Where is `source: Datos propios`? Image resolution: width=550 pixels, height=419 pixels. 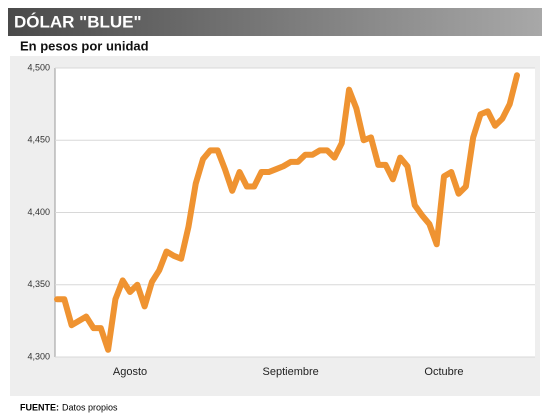
source: Datos propios is located at coordinates (90, 407).